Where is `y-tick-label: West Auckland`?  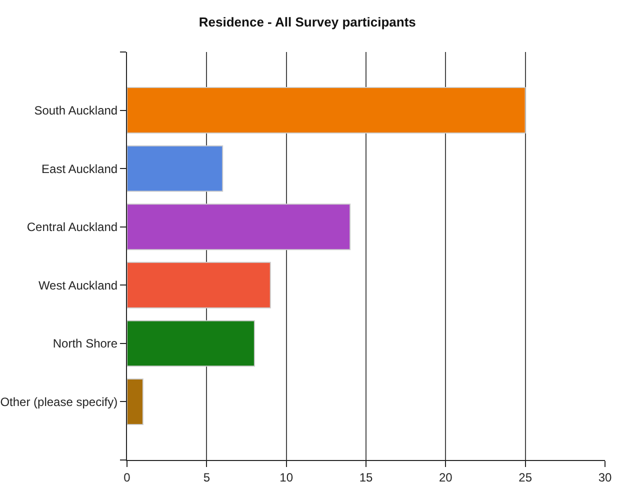 y-tick-label: West Auckland is located at coordinates (78, 285).